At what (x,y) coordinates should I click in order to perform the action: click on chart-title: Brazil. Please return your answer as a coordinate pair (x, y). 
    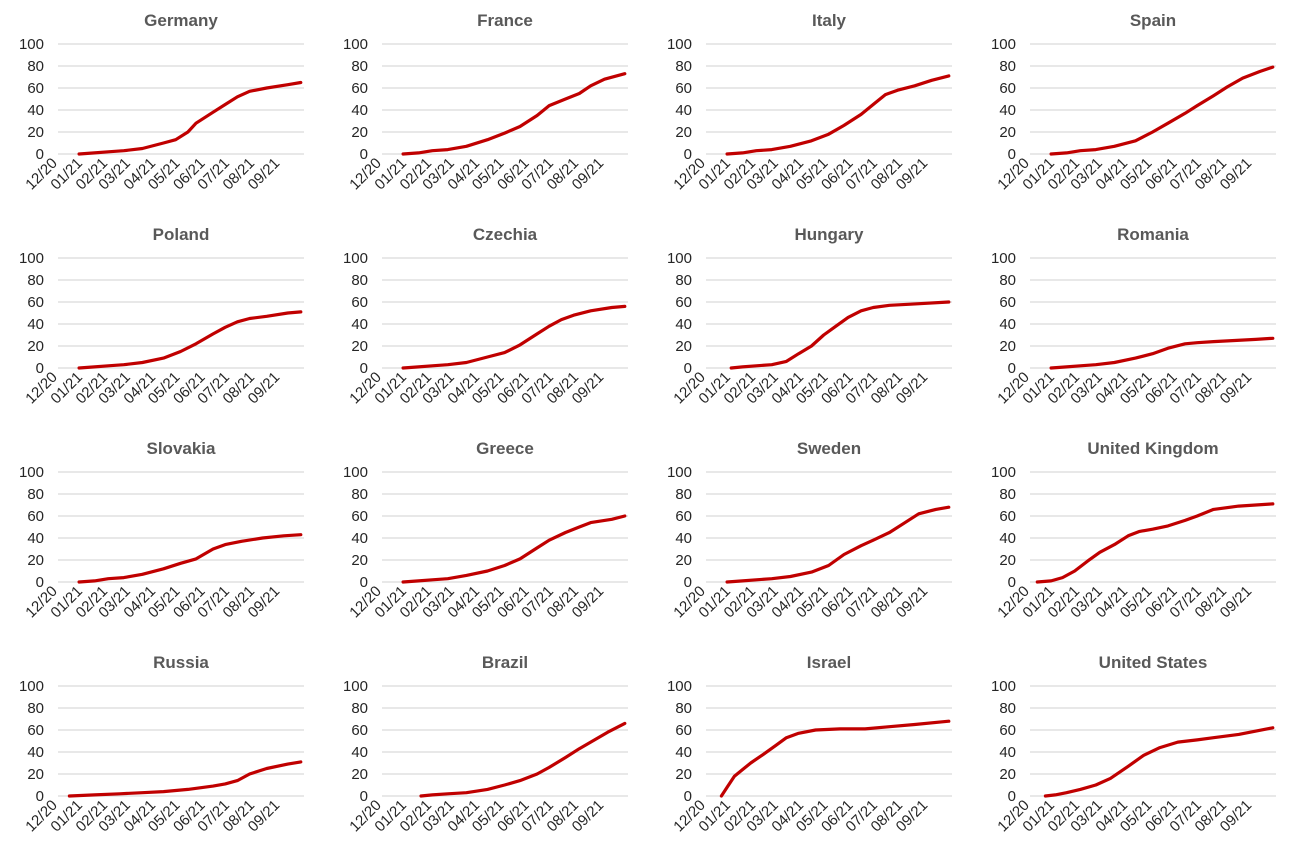
    Looking at the image, I should click on (505, 662).